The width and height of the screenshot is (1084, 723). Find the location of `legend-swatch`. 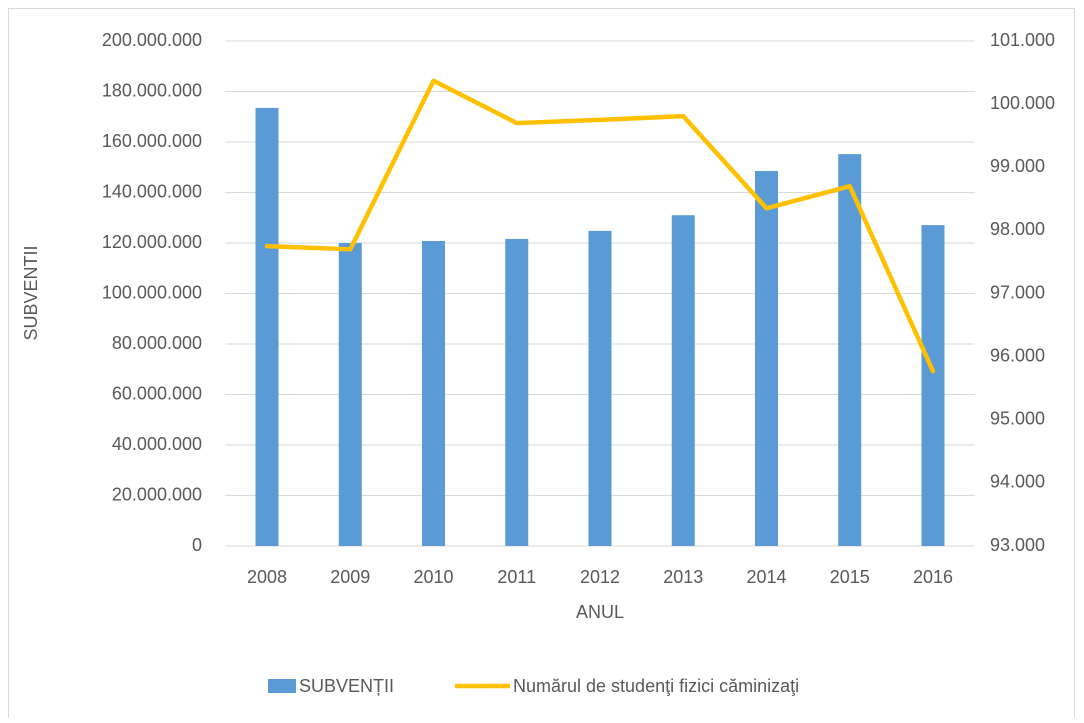

legend-swatch is located at coordinates (282, 686).